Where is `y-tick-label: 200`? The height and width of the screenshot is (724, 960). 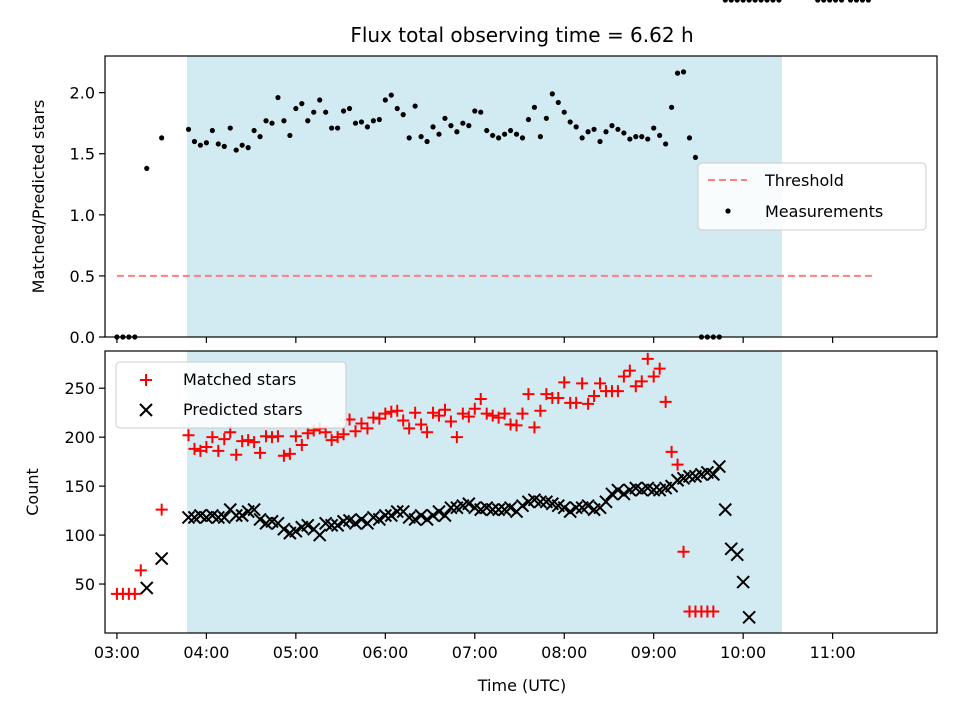 y-tick-label: 200 is located at coordinates (79, 437).